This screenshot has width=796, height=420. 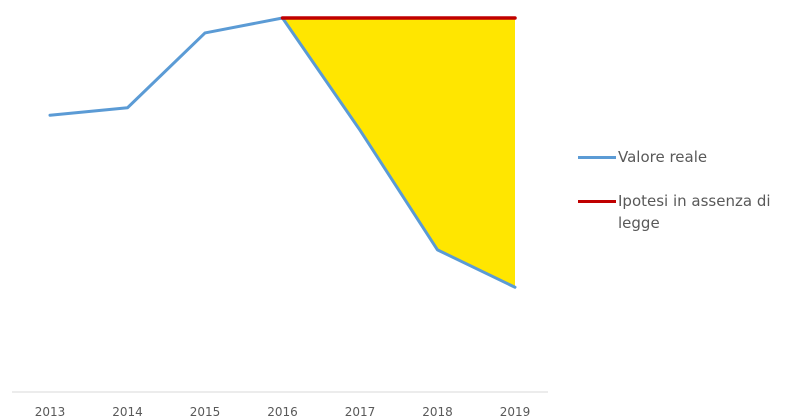 I want to click on x-tick-label-2017: 2017, so click(x=360, y=412).